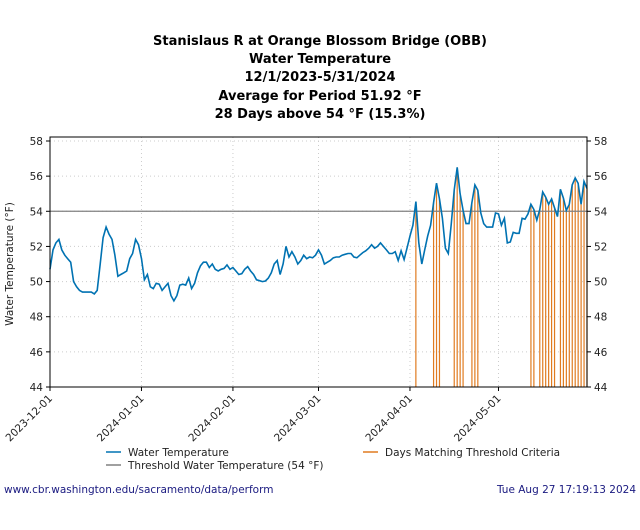  What do you see at coordinates (600, 318) in the screenshot?
I see `y-tick-label-right: 48` at bounding box center [600, 318].